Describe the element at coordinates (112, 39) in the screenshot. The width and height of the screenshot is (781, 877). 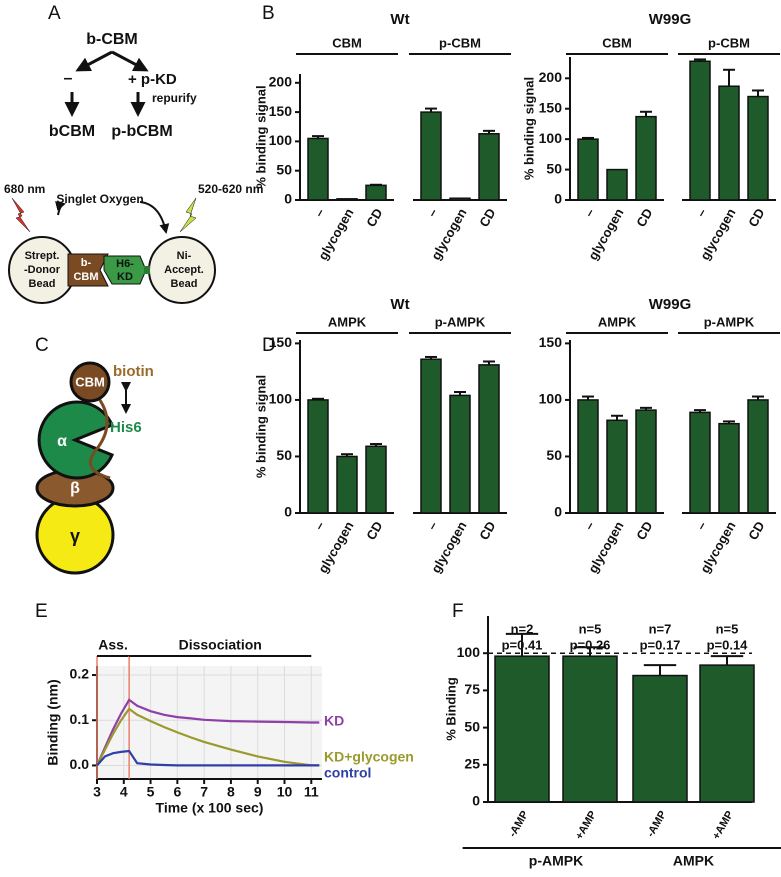
I see `scheme-text: b-CBM` at that location.